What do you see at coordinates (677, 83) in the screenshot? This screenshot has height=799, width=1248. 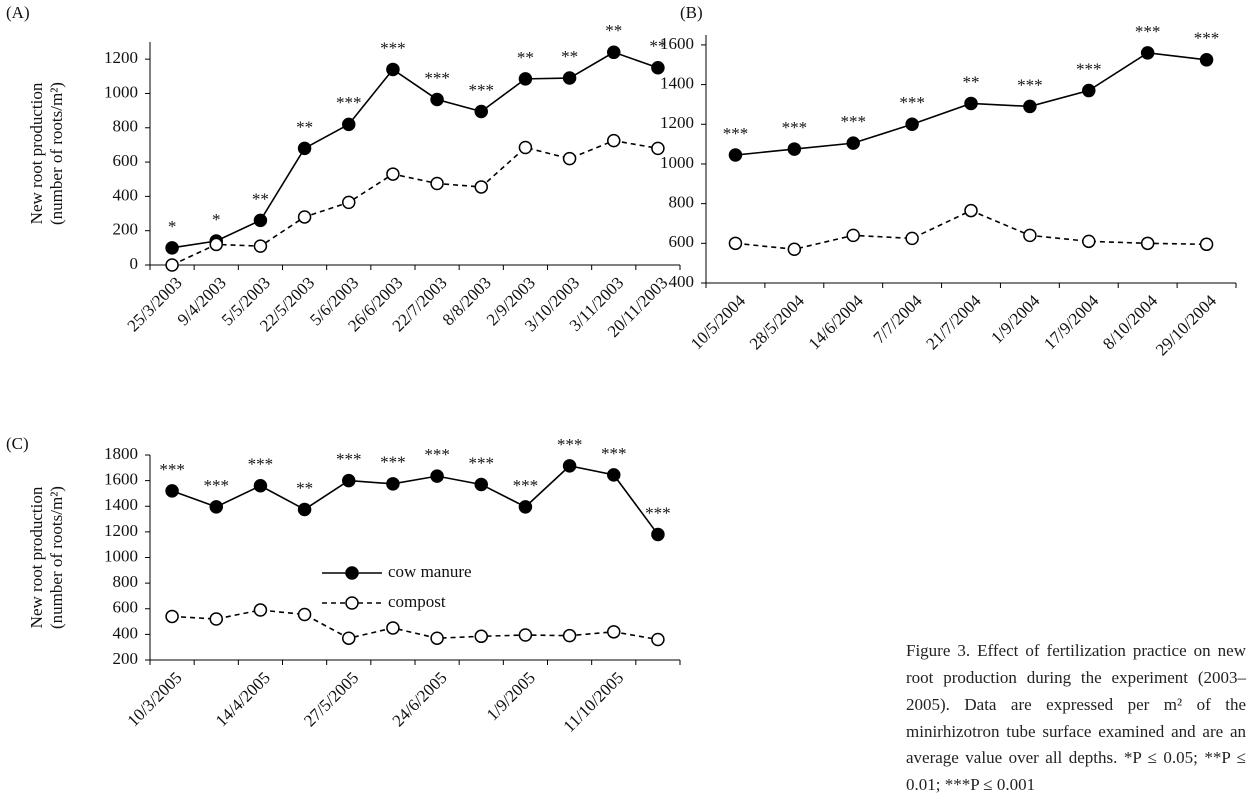 I see `y-tick-label: 1400` at bounding box center [677, 83].